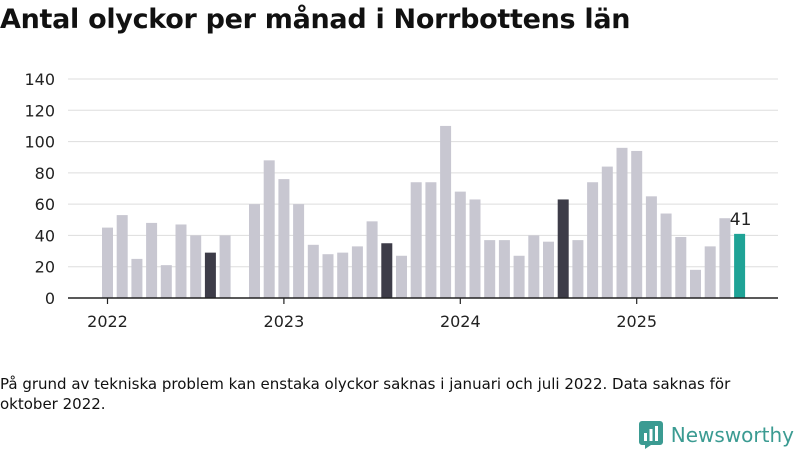 The width and height of the screenshot is (800, 450). Describe the element at coordinates (39, 110) in the screenshot. I see `y-tick-label: 120` at that location.